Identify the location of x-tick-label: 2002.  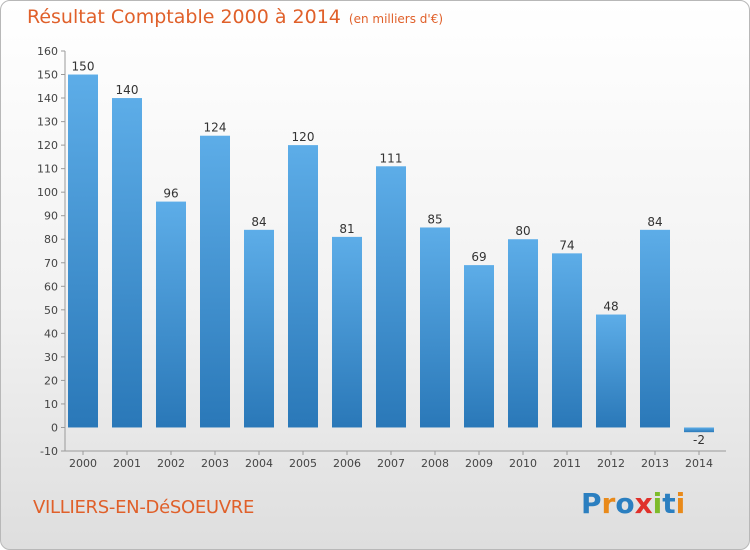
(171, 463).